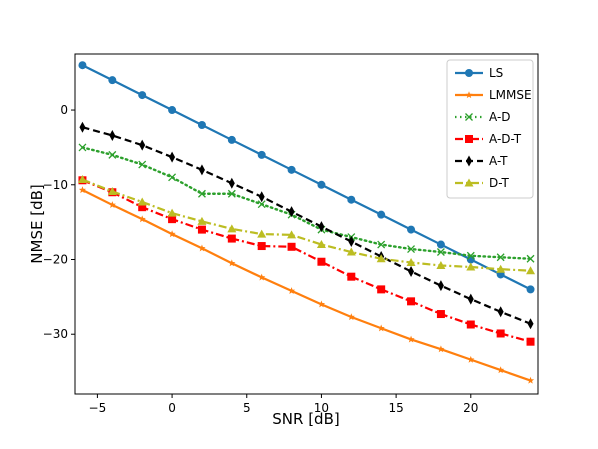  What do you see at coordinates (470, 408) in the screenshot?
I see `x-tick-label: 20` at bounding box center [470, 408].